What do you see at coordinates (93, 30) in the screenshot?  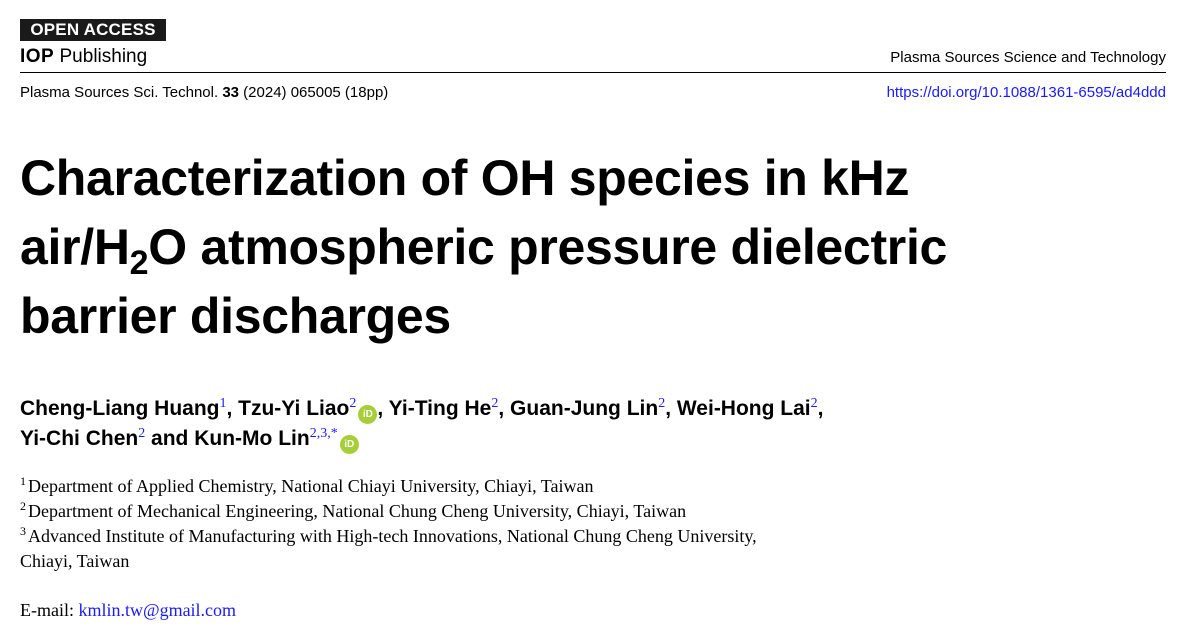 I see `open-access-badge: OPEN ACCESS` at bounding box center [93, 30].